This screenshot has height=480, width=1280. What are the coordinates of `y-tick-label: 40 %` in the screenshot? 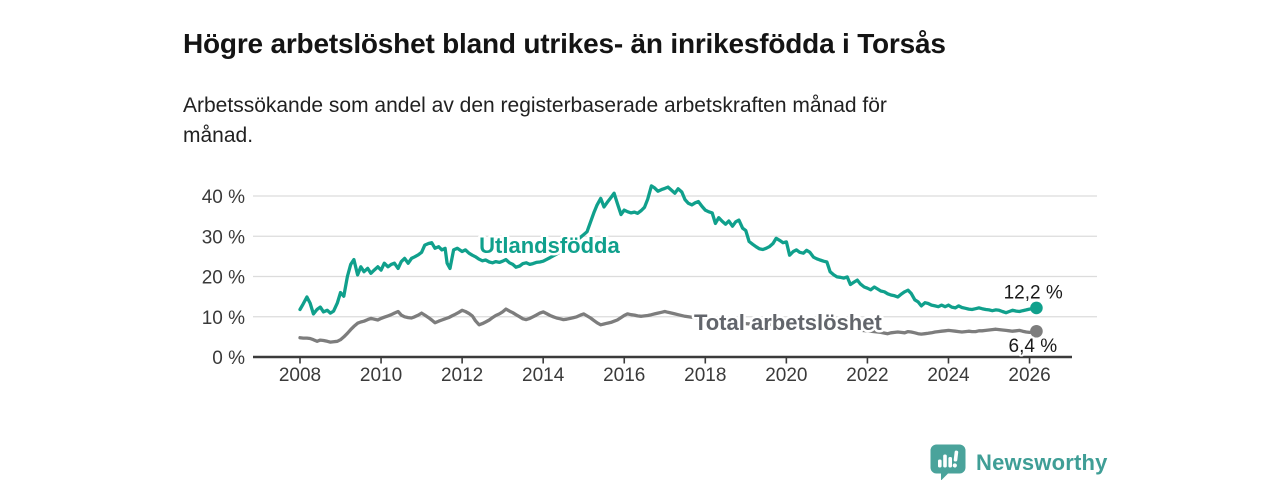 It's located at (223, 197).